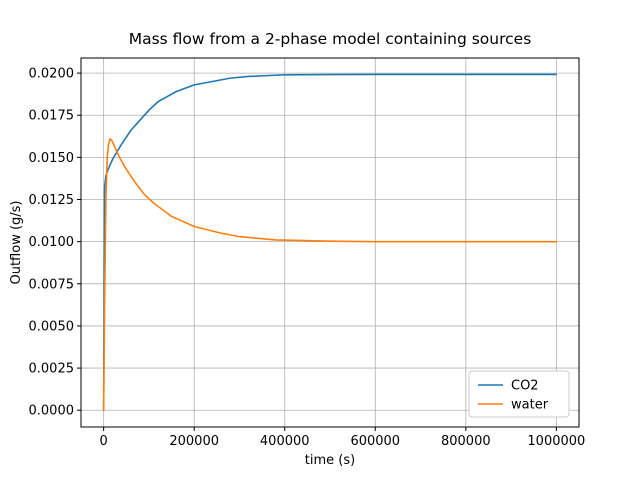 Image resolution: width=640 pixels, height=484 pixels. I want to click on y-tick-label: 0.0150, so click(52, 158).